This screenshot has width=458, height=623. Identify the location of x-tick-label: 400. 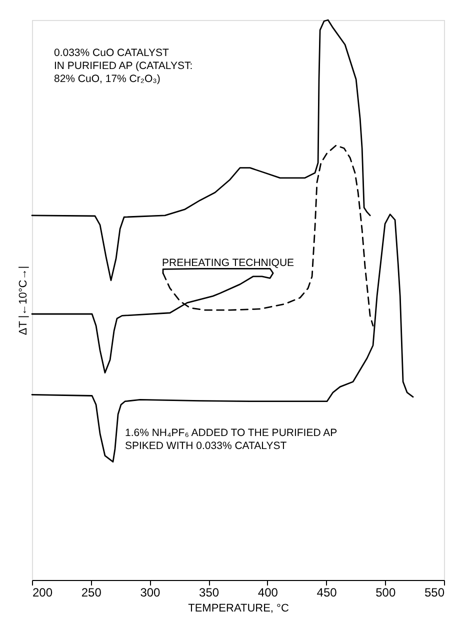
(268, 593).